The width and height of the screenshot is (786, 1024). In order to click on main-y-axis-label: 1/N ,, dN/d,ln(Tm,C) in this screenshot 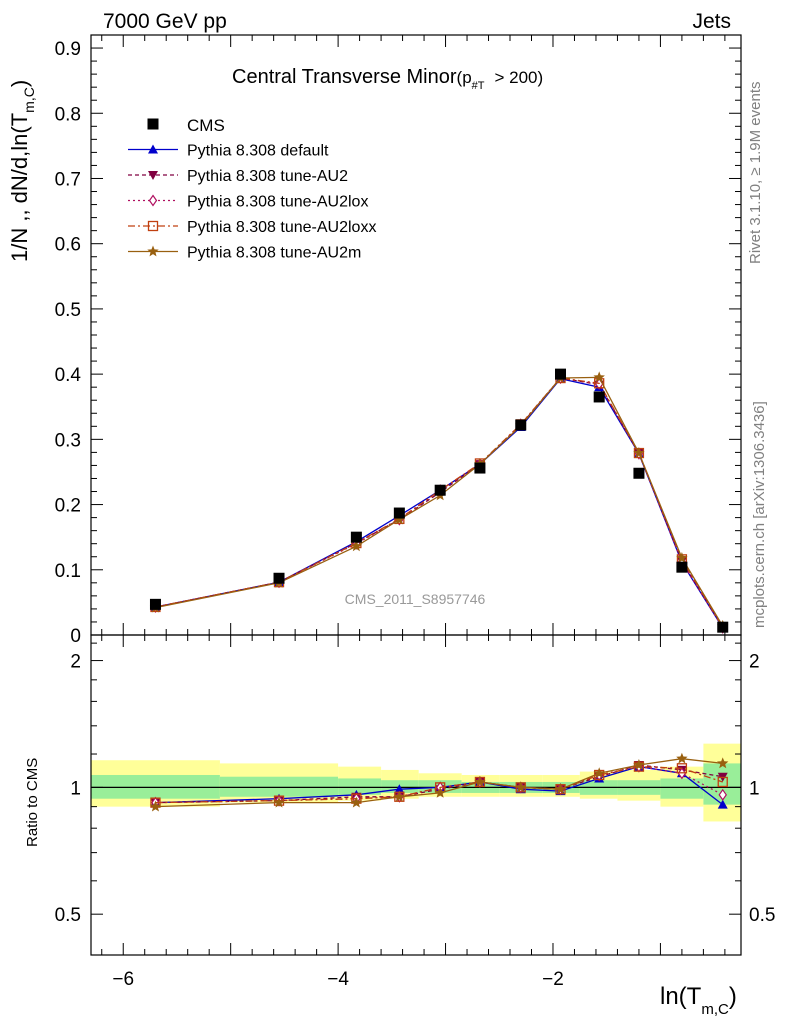, I will do `click(22, 171)`.